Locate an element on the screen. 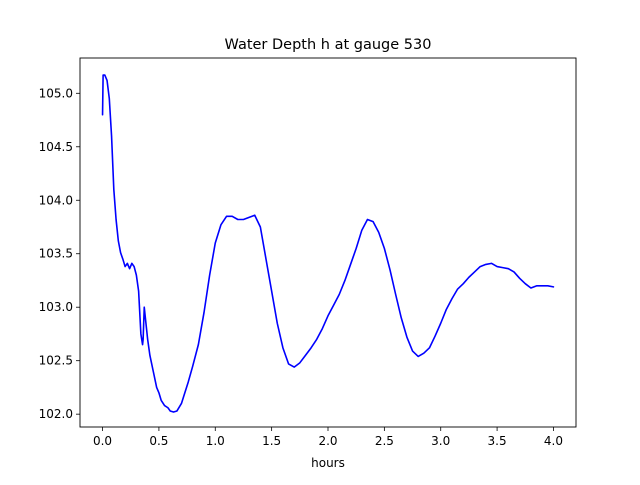 The image size is (640, 485). x-tick-label: 0.5 is located at coordinates (158, 441).